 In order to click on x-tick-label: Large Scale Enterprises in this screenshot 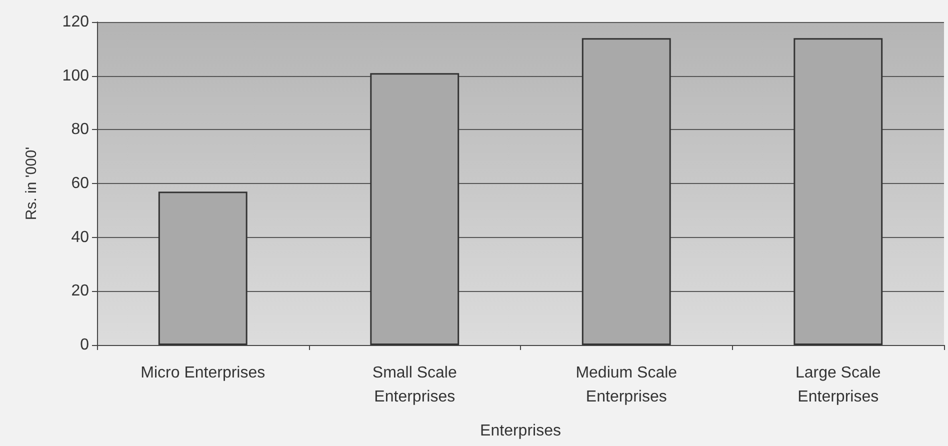, I will do `click(838, 385)`.